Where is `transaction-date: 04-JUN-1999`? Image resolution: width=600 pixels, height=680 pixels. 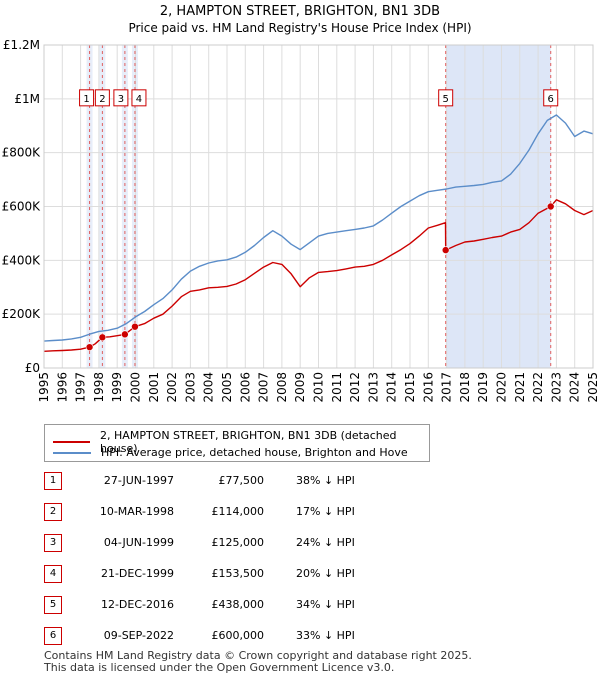 transaction-date: 04-JUN-1999 is located at coordinates (138, 542).